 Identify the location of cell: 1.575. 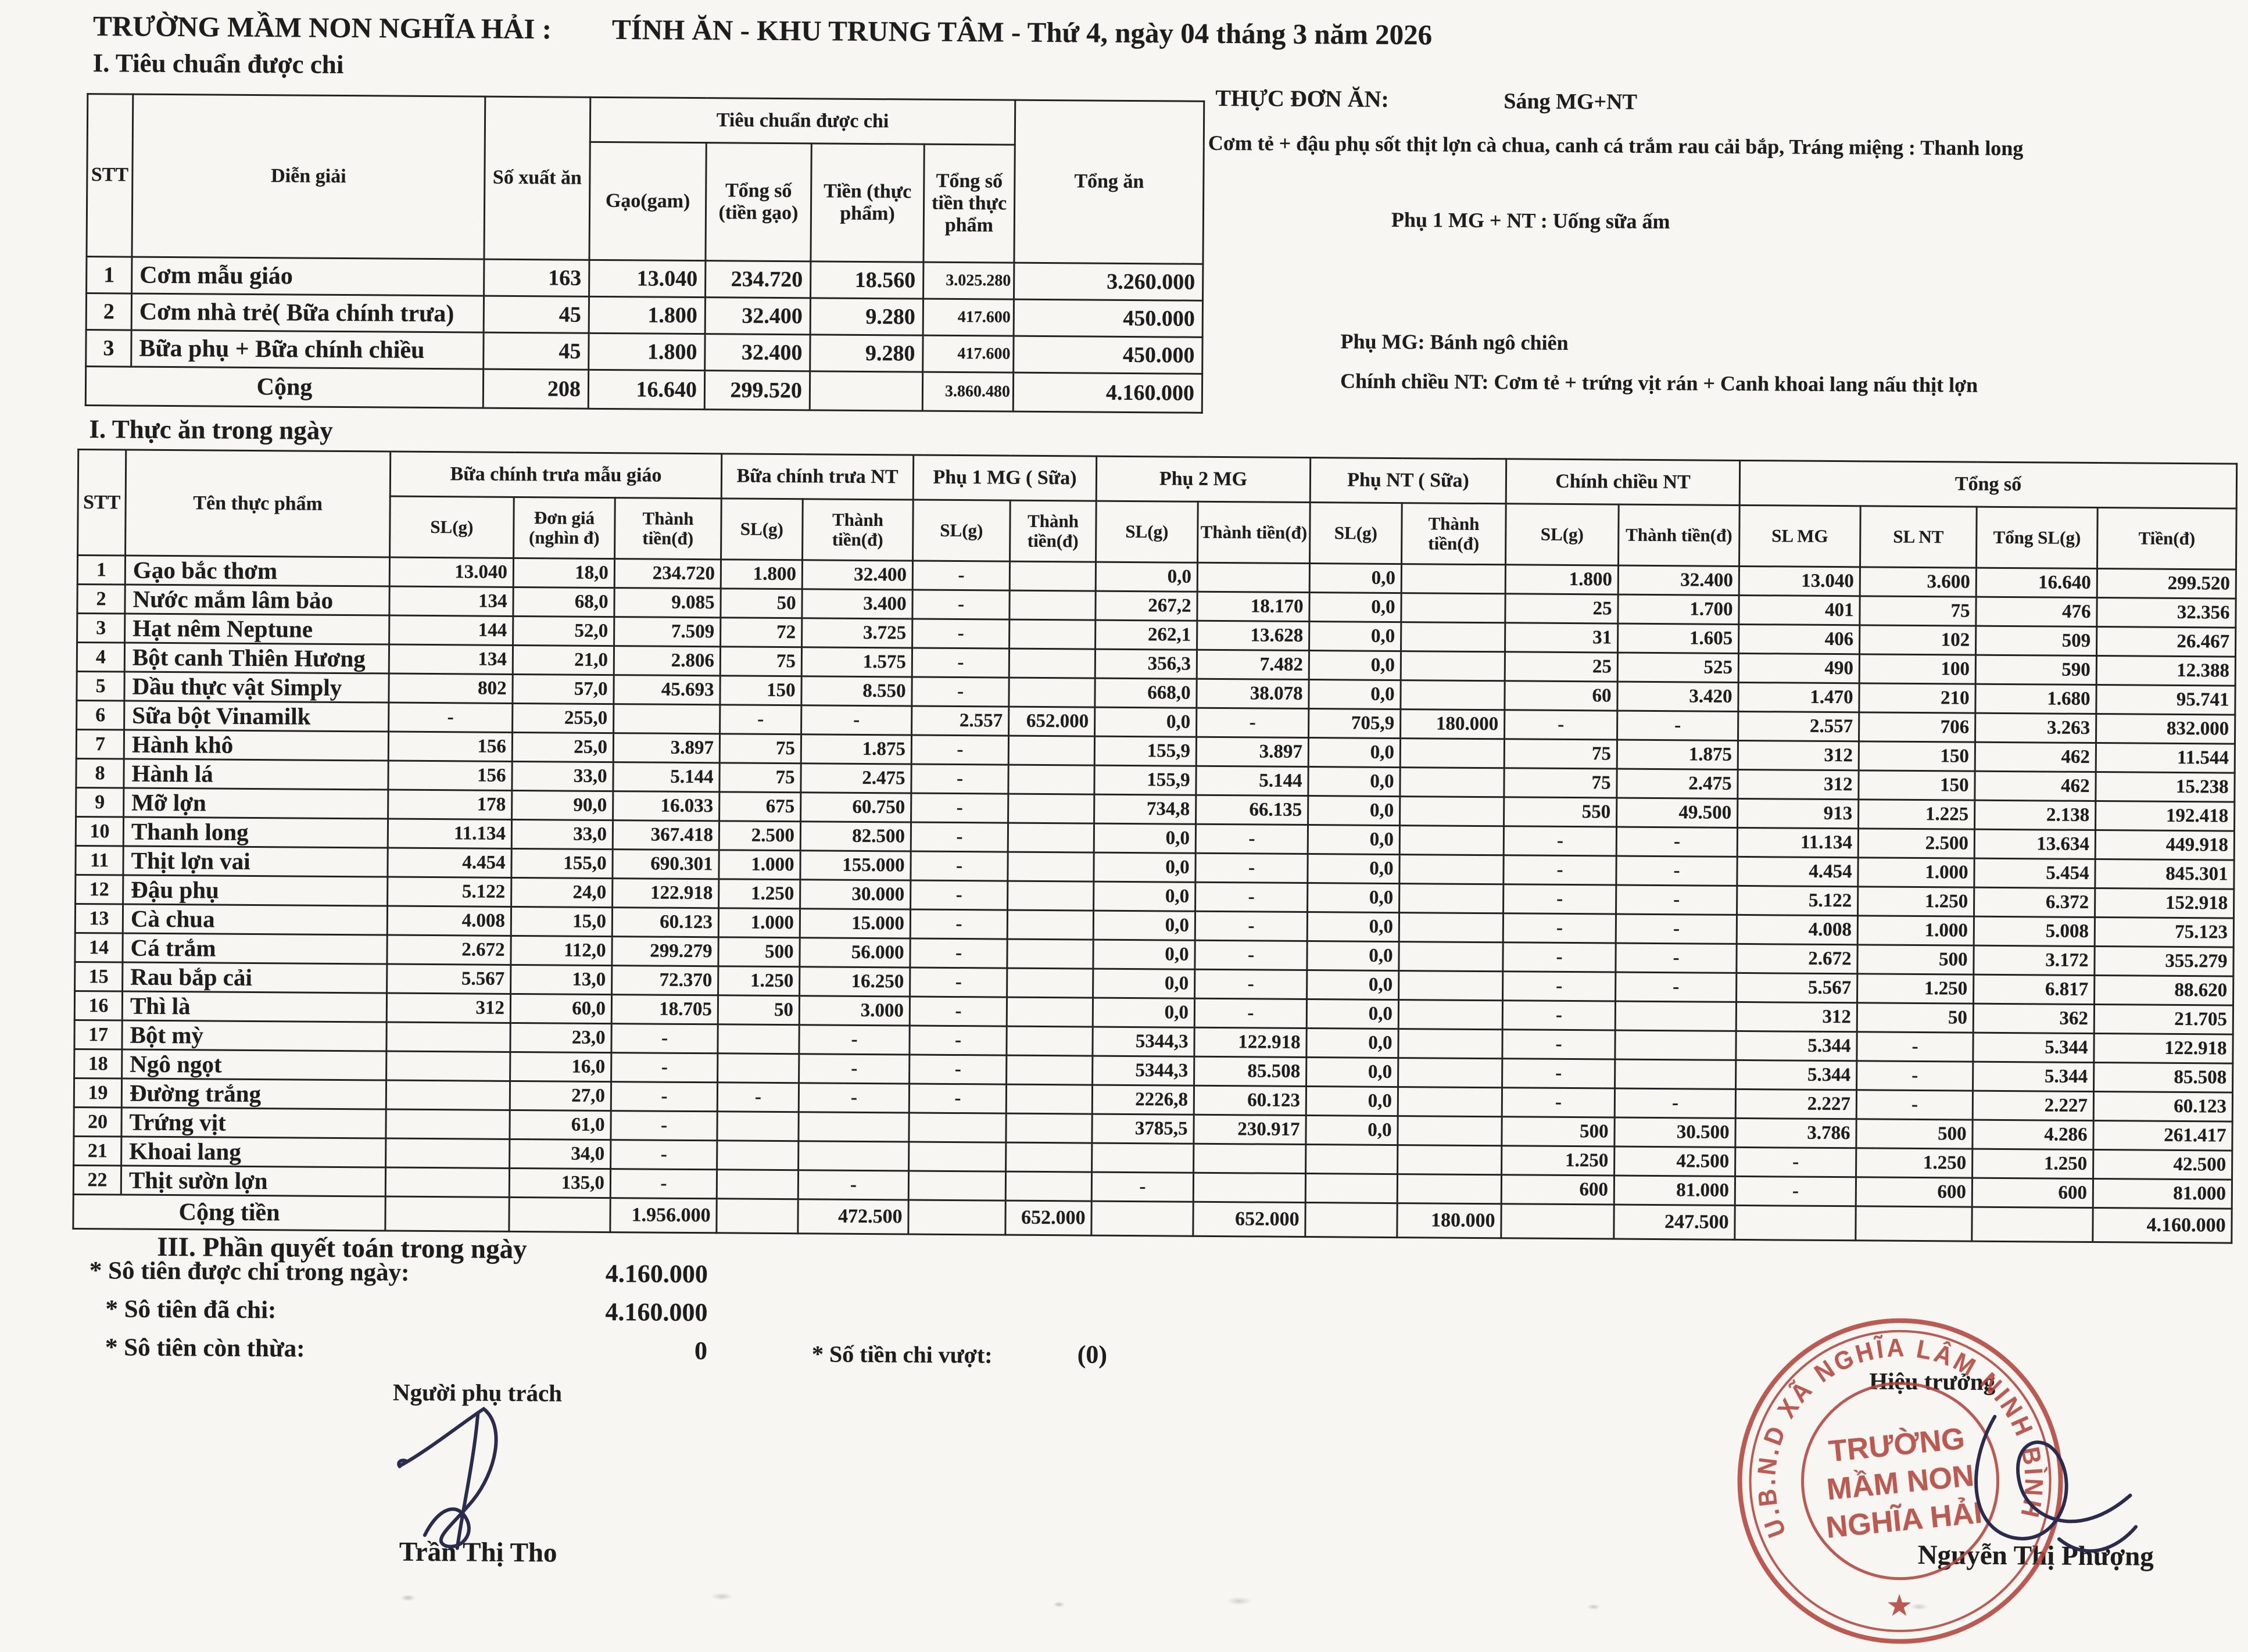
(856, 662).